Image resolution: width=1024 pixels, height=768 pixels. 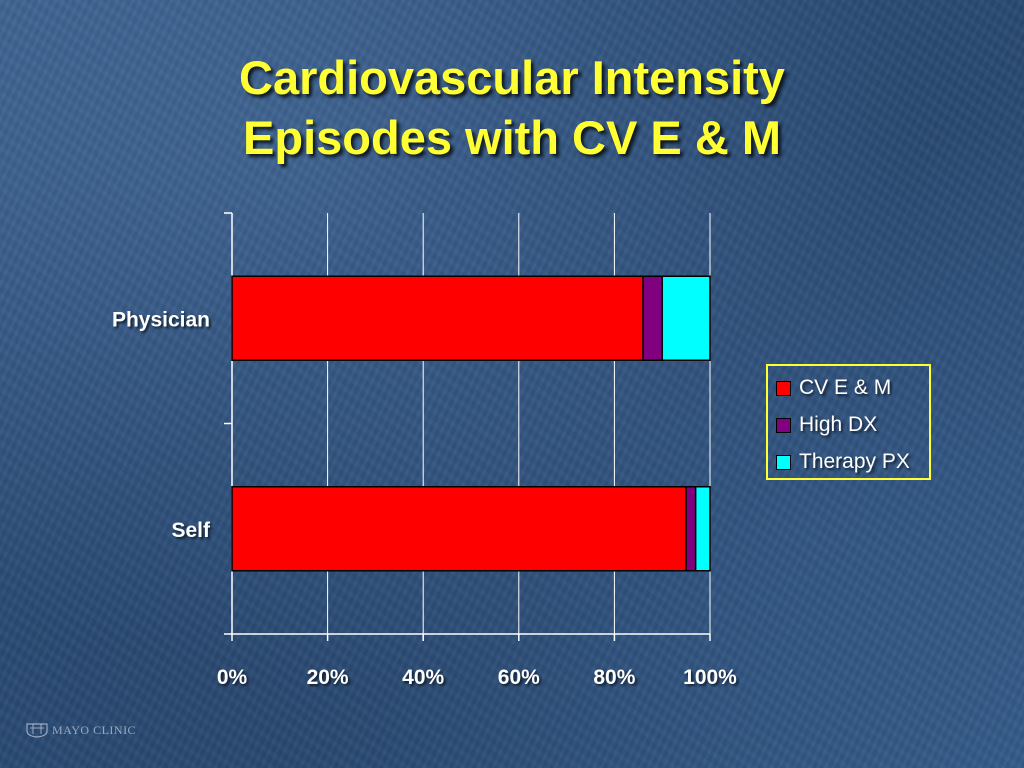 I want to click on legend-item-therapy-px: Therapy PX, so click(x=843, y=462).